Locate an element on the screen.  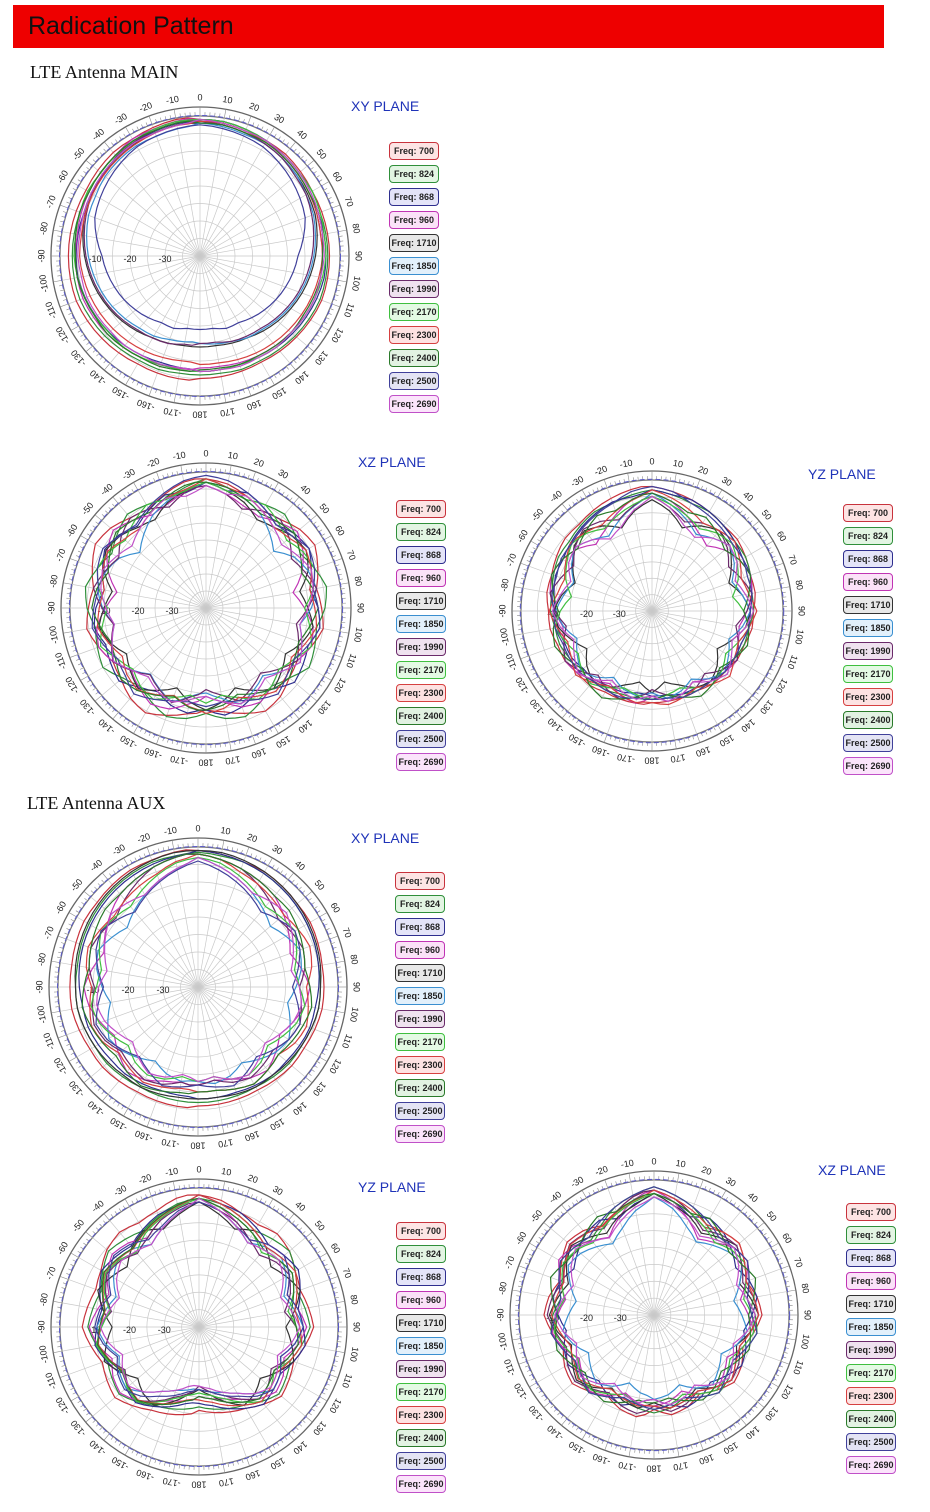
legend-item: Freq: 1990 is located at coordinates (420, 1019).